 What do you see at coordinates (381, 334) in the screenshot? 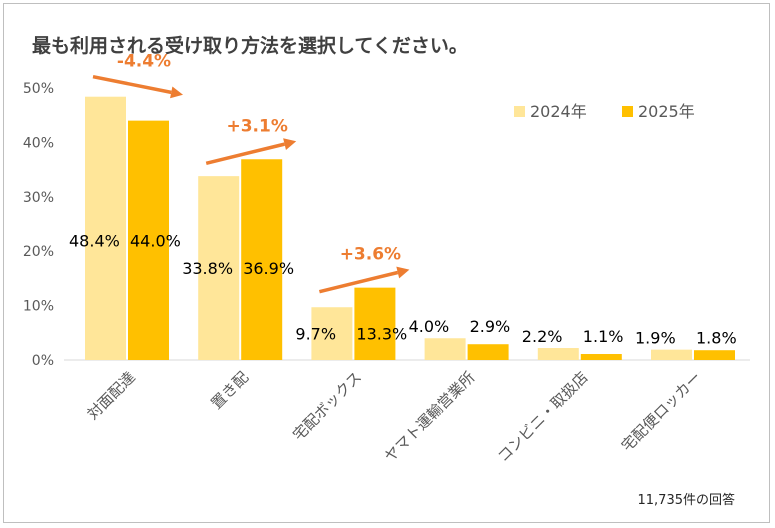
I see `data-label-2025: 13.3%` at bounding box center [381, 334].